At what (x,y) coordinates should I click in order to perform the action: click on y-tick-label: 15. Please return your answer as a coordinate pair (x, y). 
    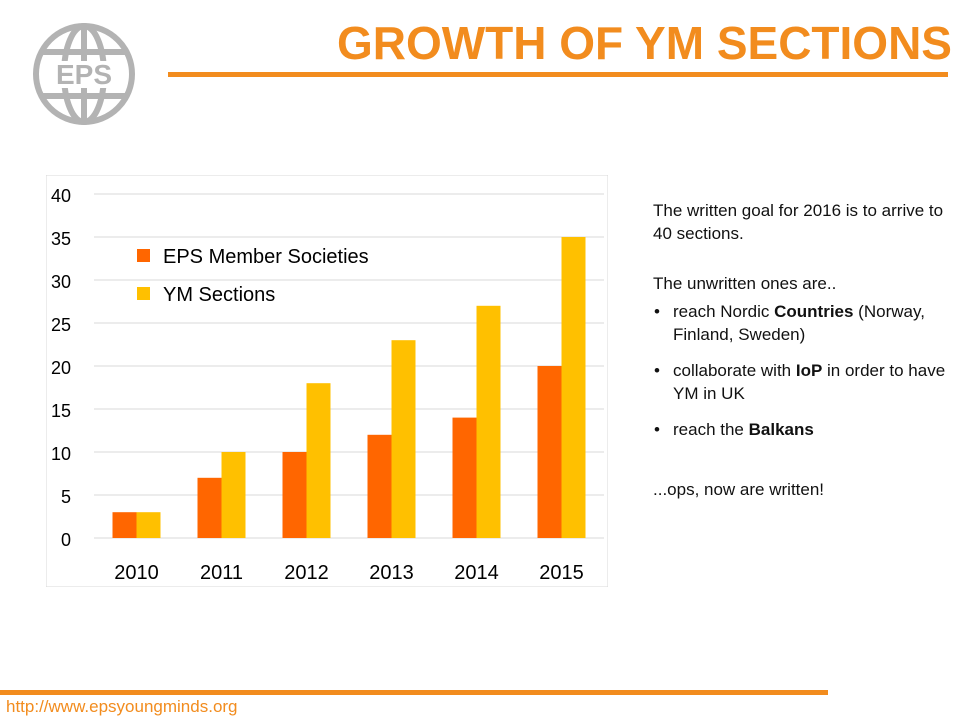
    Looking at the image, I should click on (61, 411).